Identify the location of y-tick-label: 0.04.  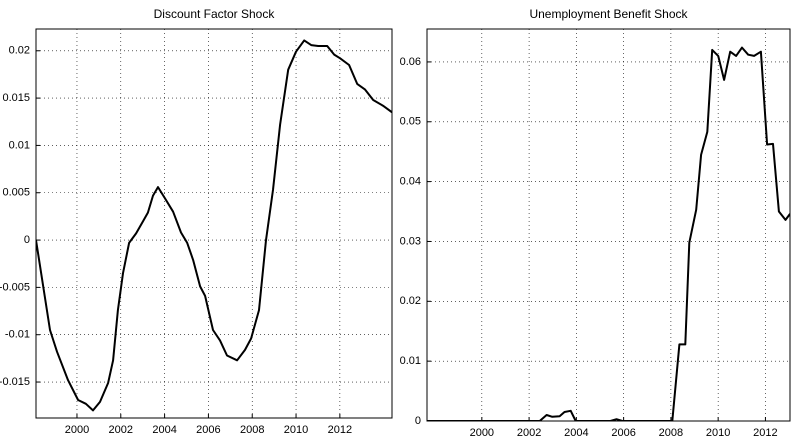
(410, 182).